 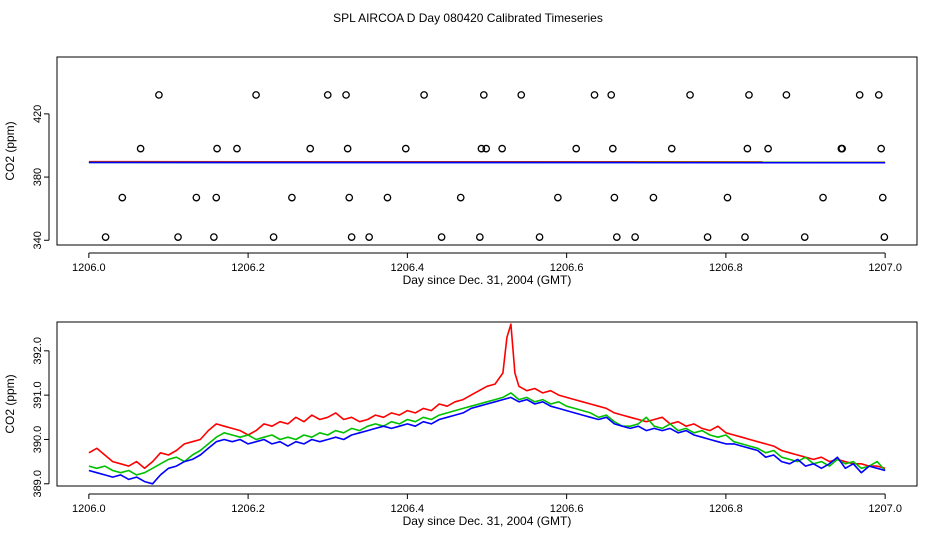 What do you see at coordinates (885, 268) in the screenshot?
I see `top-x-tick-label: 1207.0` at bounding box center [885, 268].